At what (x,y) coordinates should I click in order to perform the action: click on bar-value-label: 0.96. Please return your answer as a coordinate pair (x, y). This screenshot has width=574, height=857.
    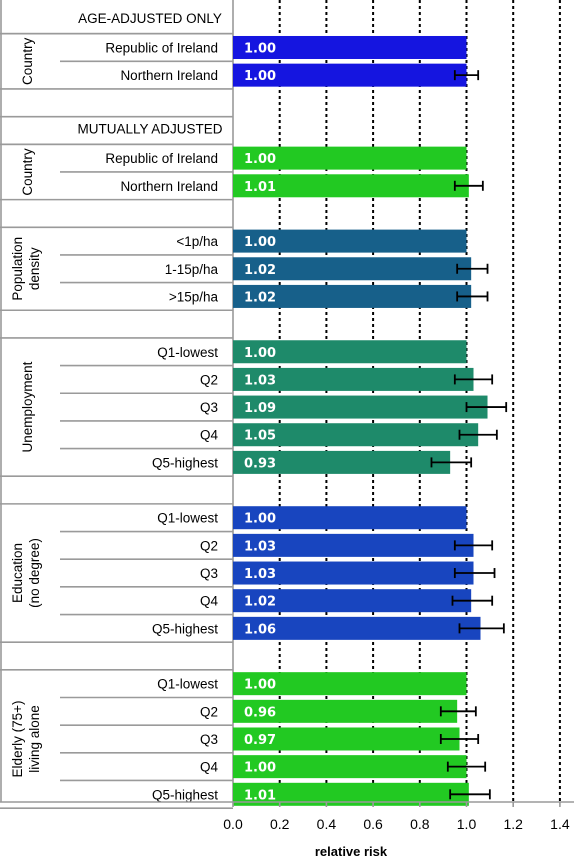
    Looking at the image, I should click on (260, 712).